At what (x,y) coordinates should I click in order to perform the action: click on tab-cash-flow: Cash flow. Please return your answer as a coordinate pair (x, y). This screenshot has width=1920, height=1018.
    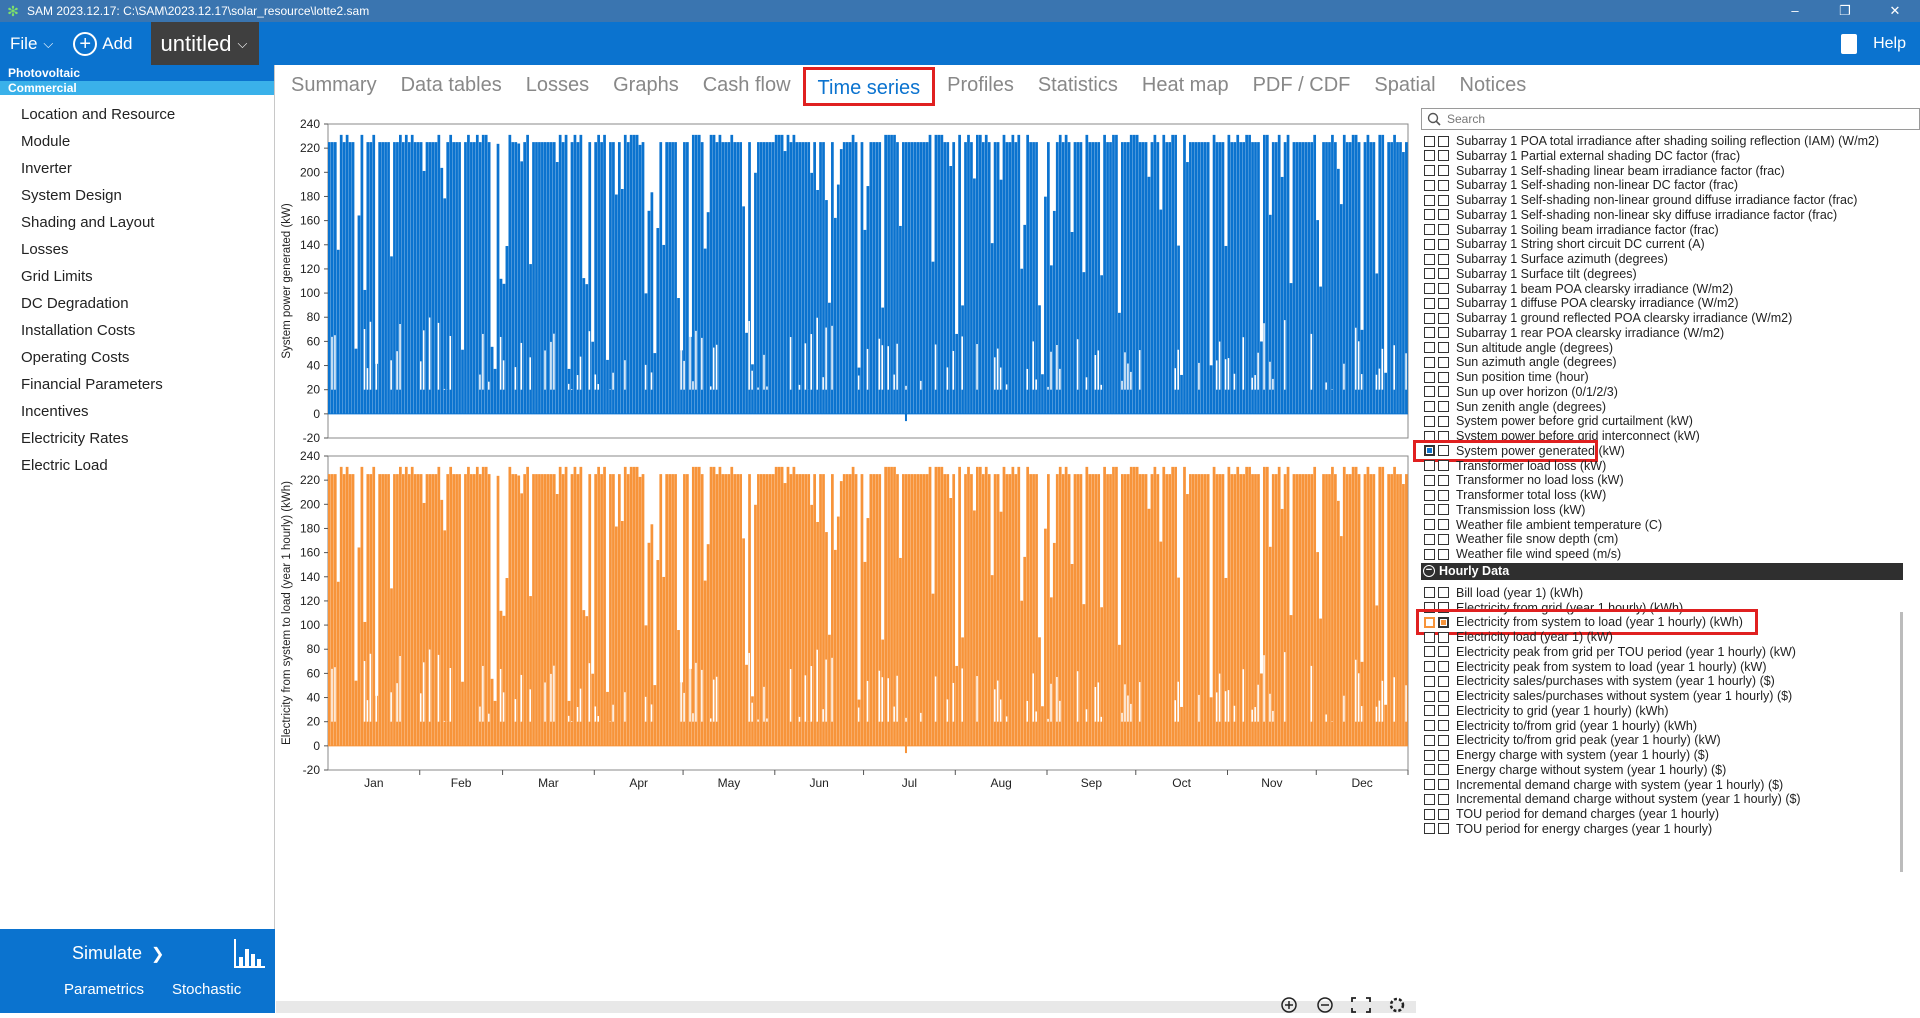
    Looking at the image, I should click on (747, 86).